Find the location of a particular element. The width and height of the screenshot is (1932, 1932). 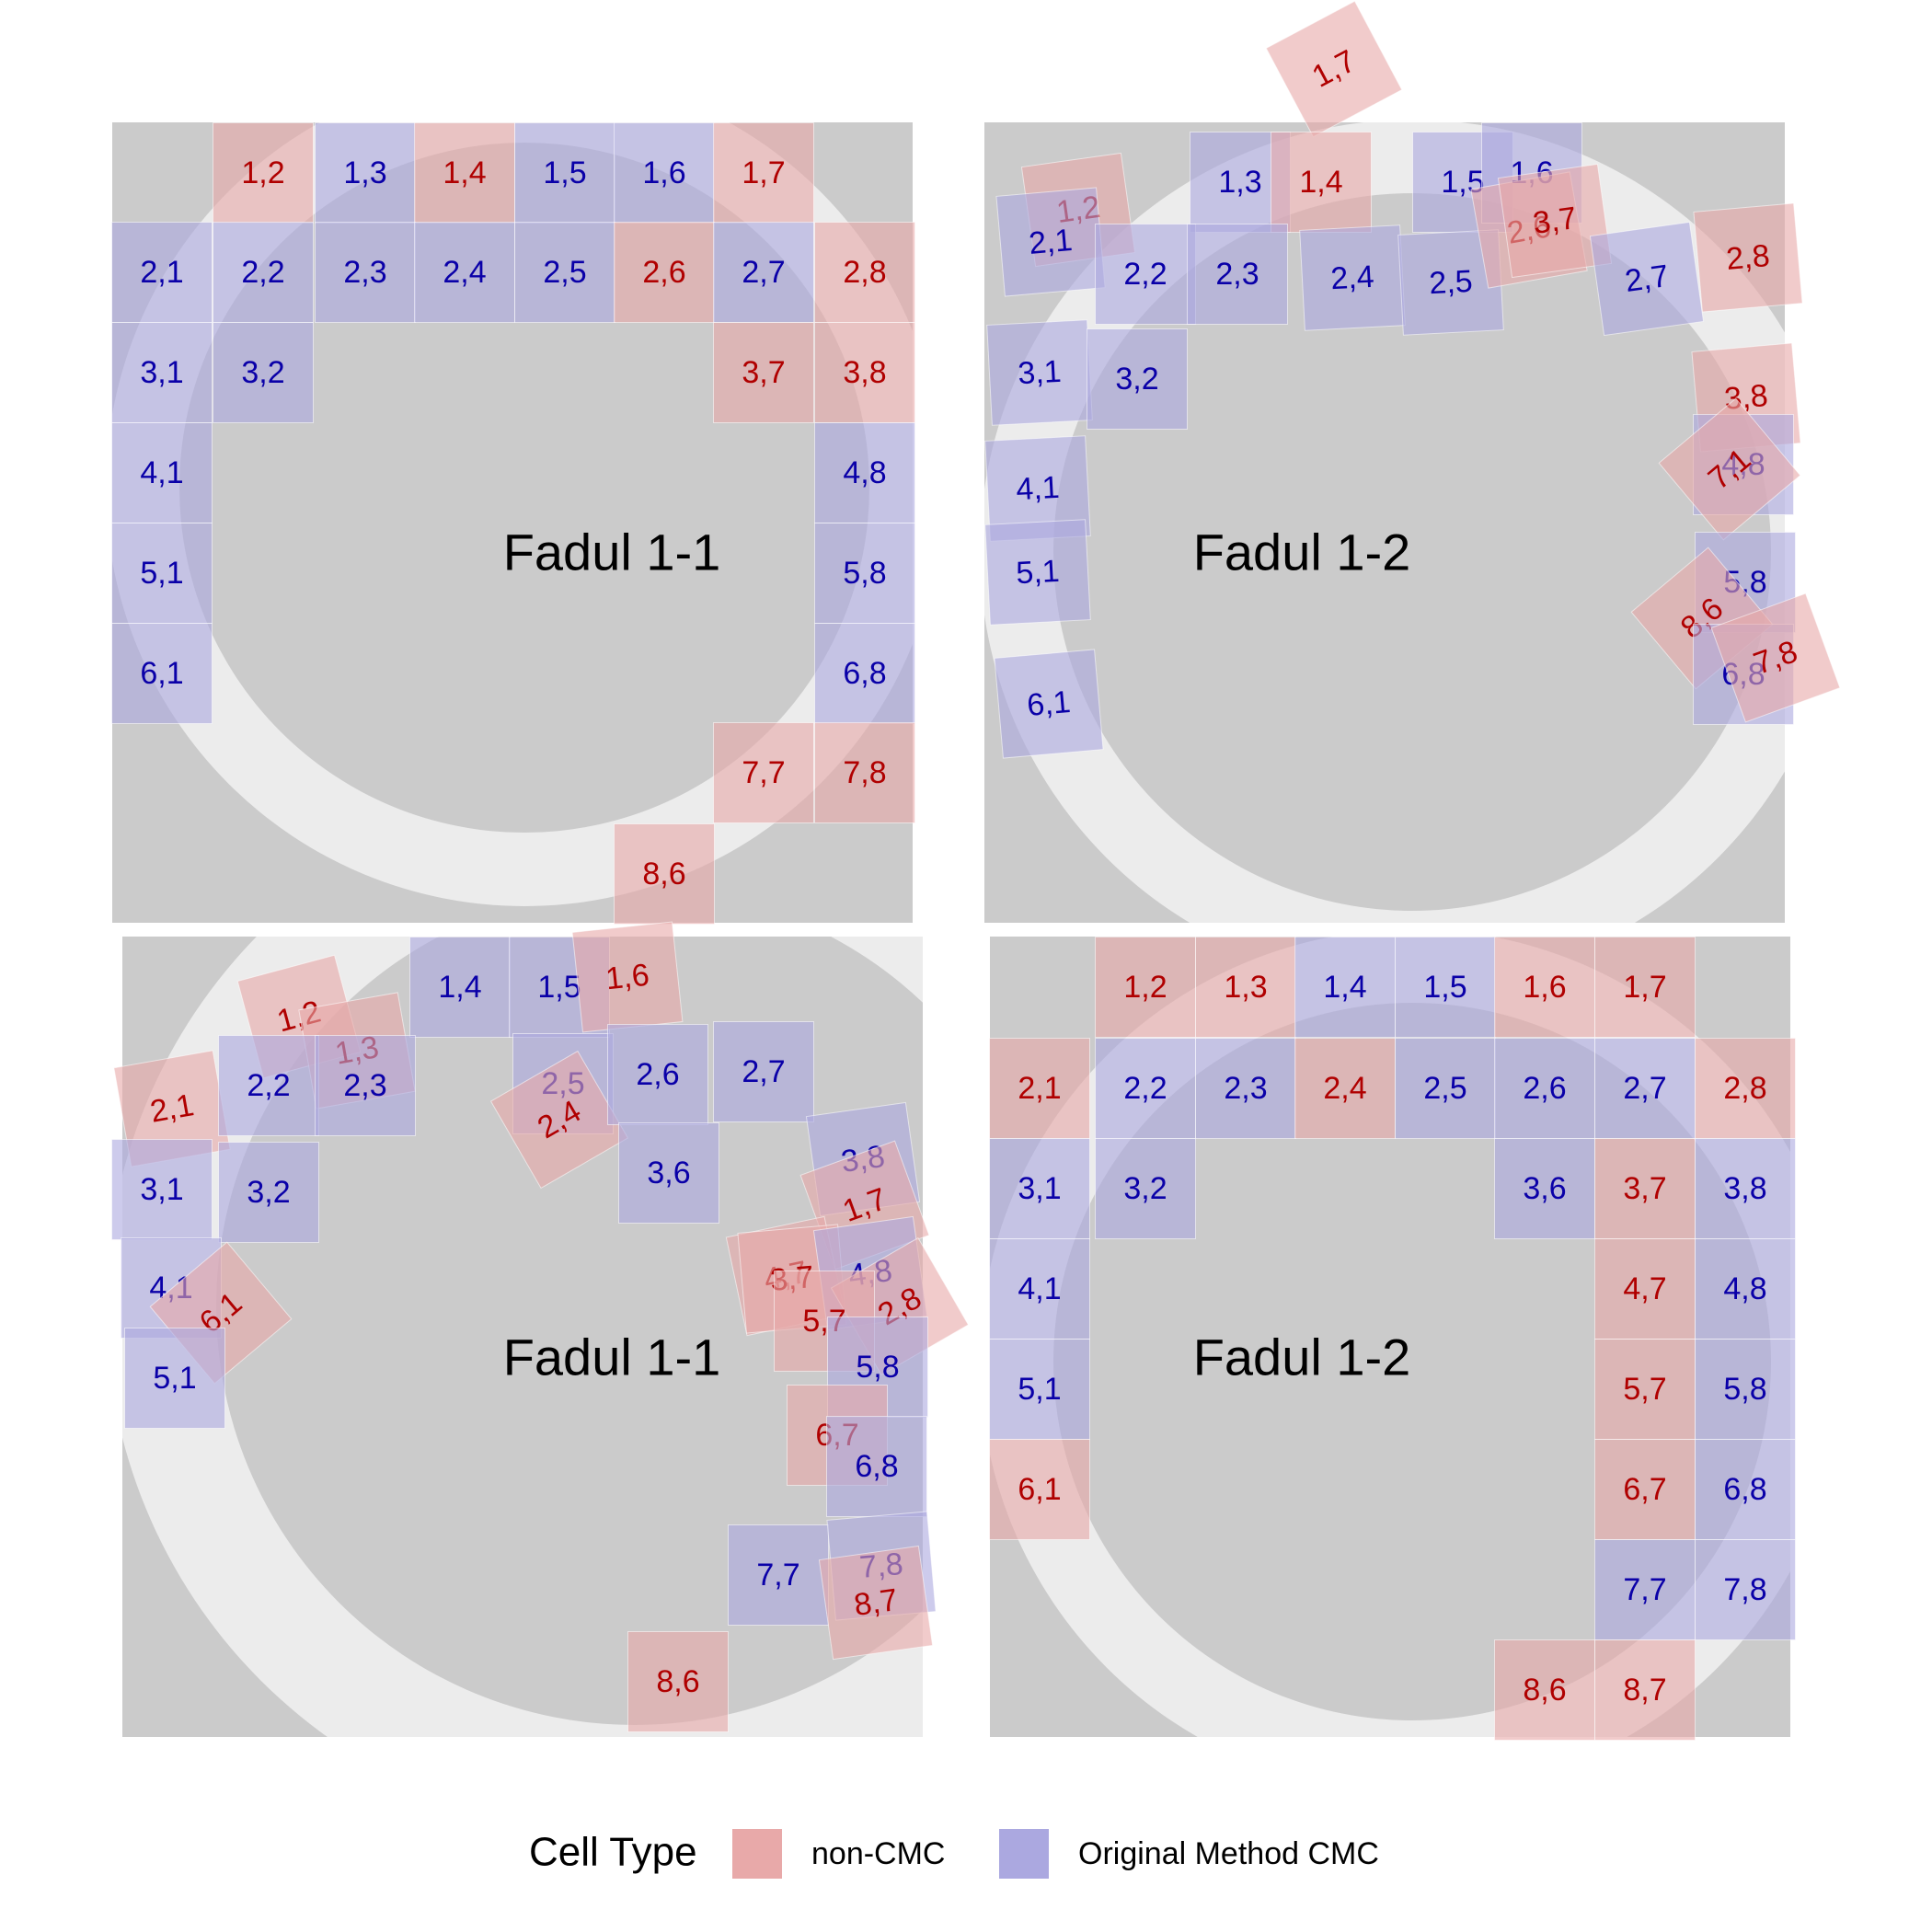

legend-label-non-cmc: non-CMC is located at coordinates (878, 1853).